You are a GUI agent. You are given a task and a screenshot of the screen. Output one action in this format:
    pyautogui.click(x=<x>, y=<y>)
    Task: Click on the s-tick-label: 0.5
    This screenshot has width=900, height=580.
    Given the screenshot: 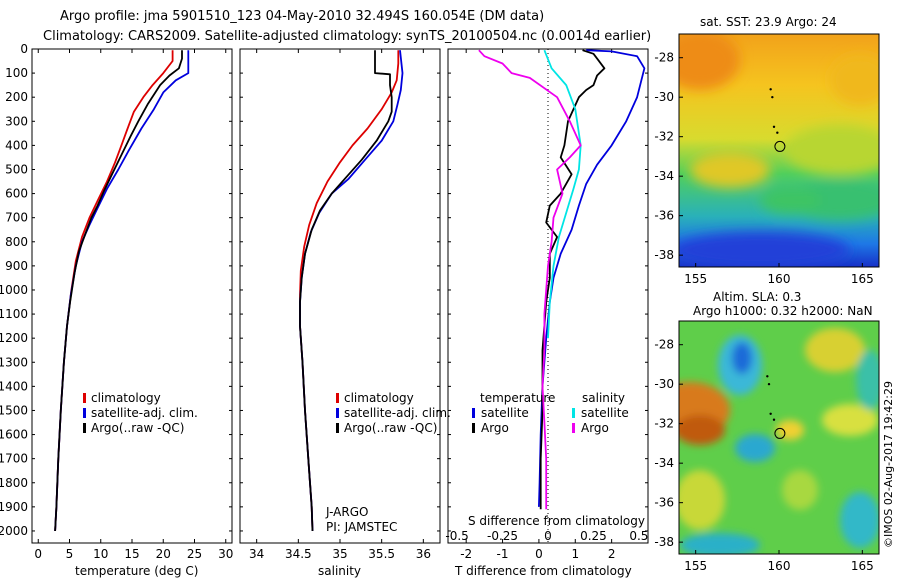 What is the action you would take?
    pyautogui.click(x=638, y=536)
    